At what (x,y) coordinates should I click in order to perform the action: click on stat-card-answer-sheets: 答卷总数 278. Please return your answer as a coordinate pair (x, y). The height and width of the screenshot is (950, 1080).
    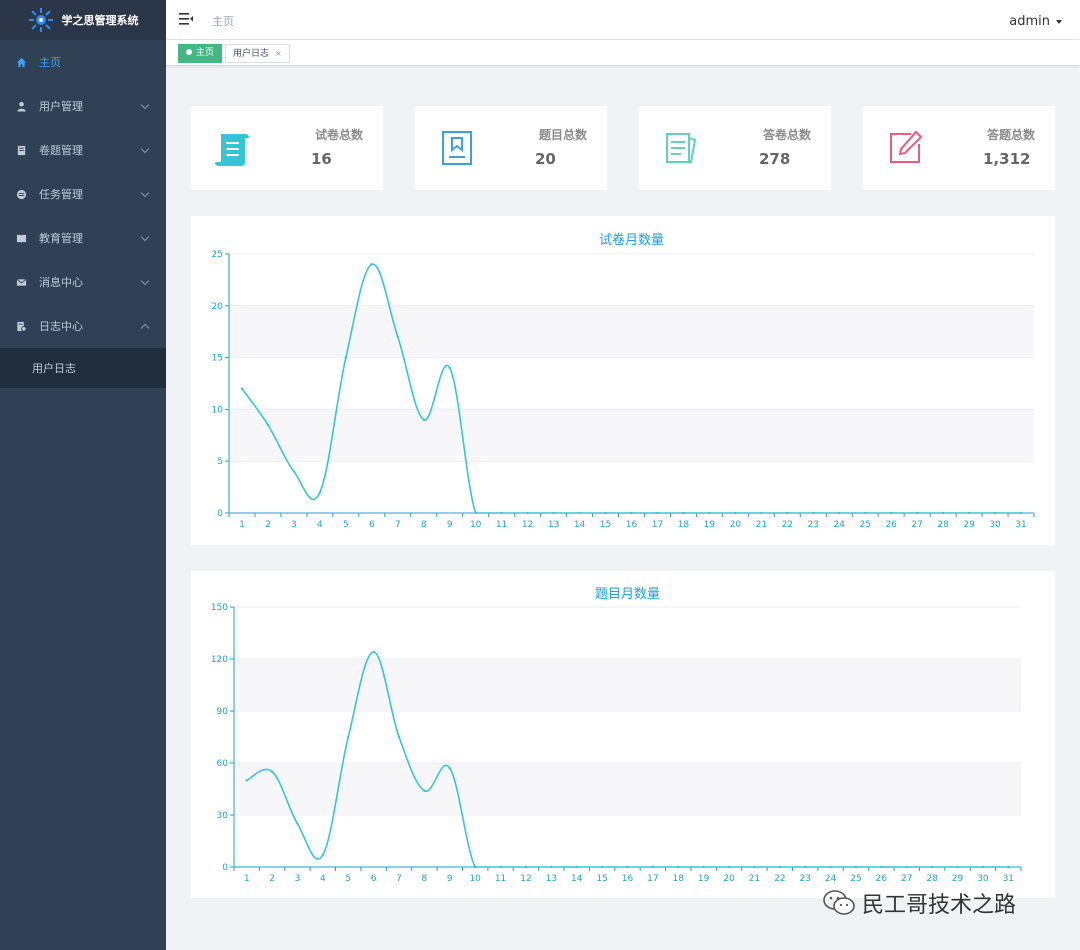
    Looking at the image, I should click on (735, 148).